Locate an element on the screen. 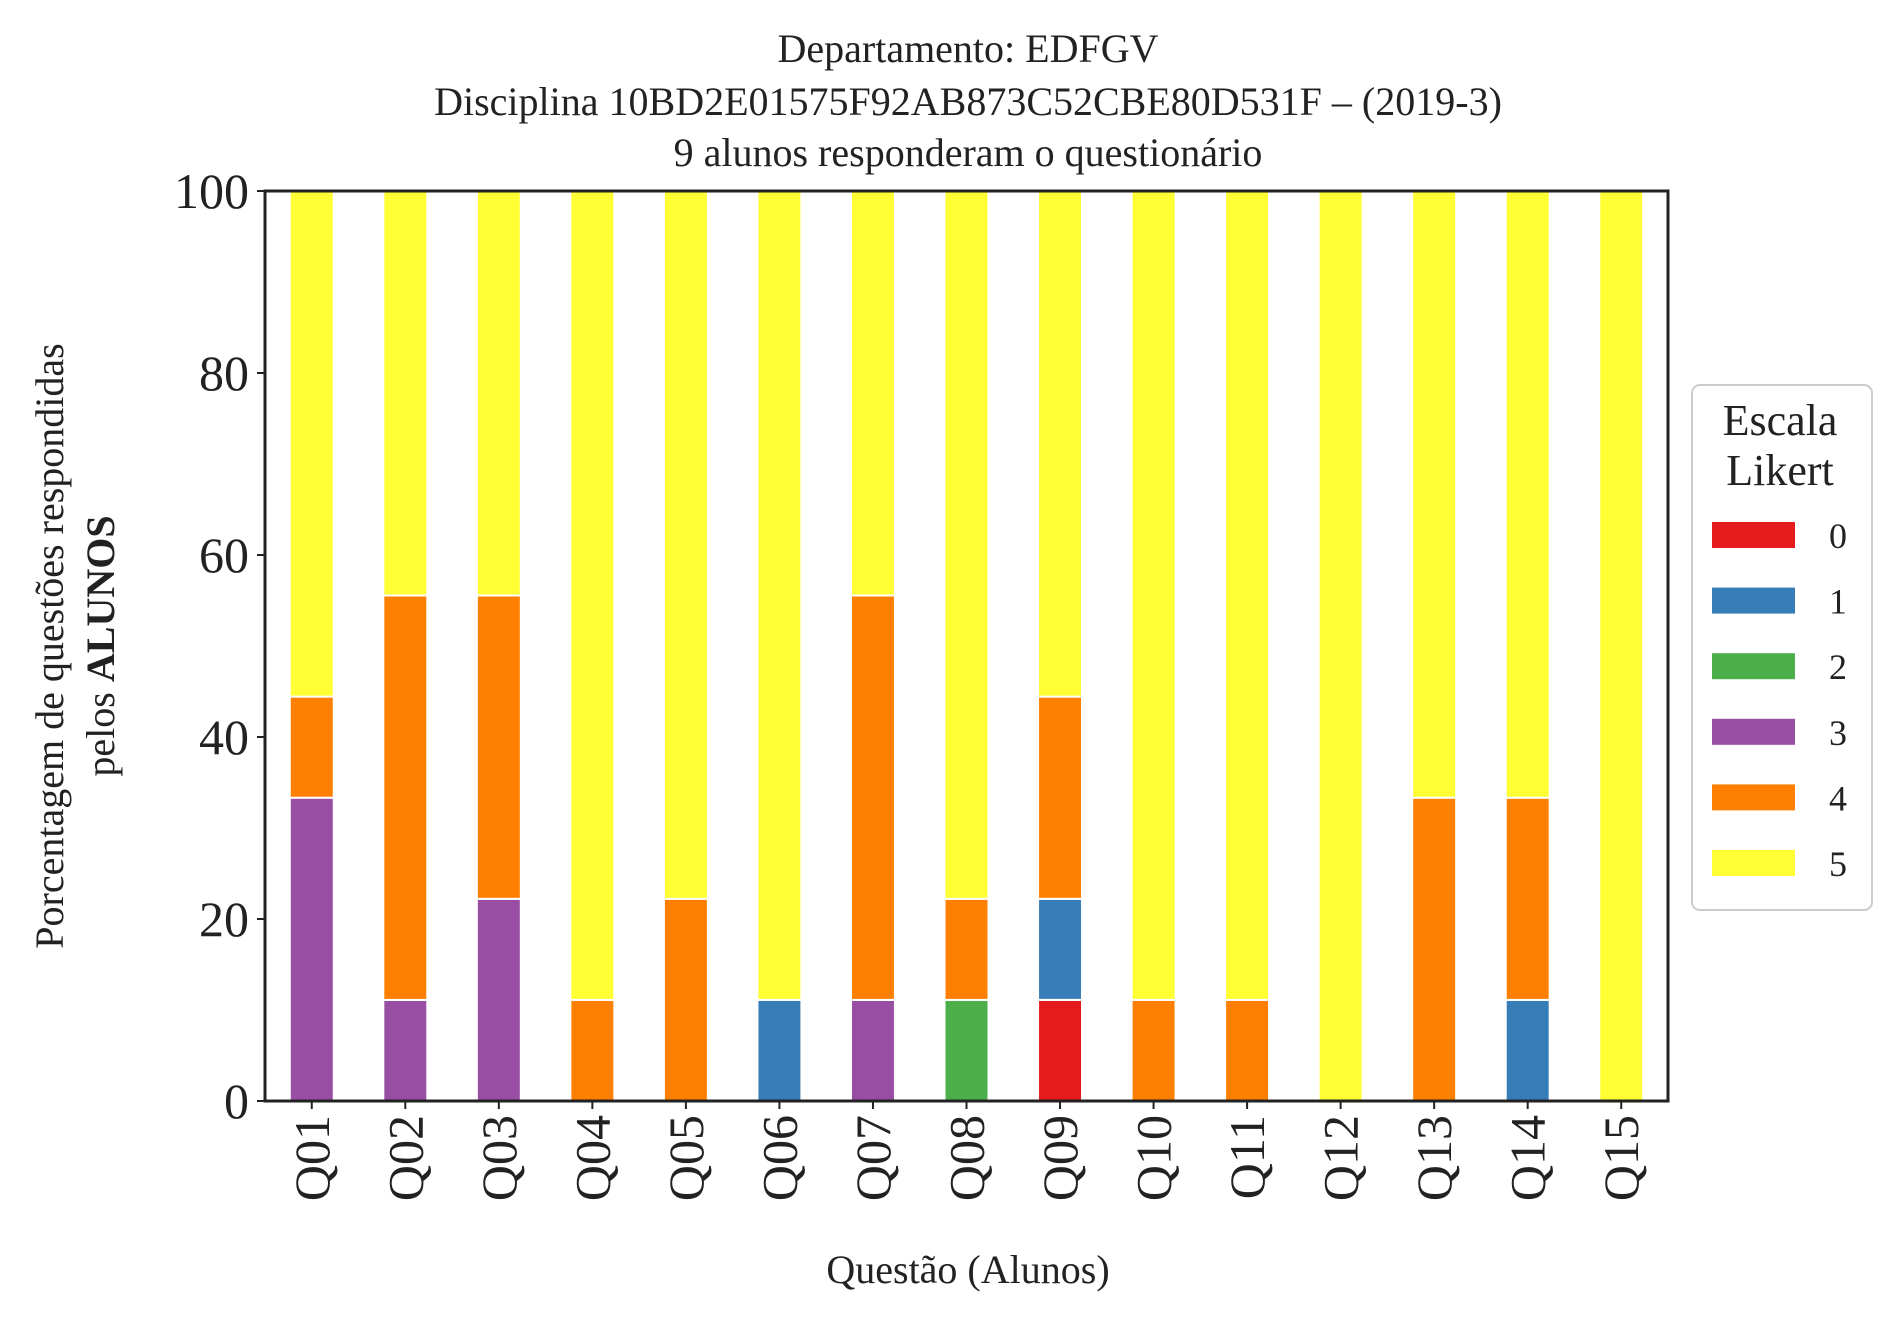 This screenshot has height=1323, width=1892. legend-box is located at coordinates (1782, 647).